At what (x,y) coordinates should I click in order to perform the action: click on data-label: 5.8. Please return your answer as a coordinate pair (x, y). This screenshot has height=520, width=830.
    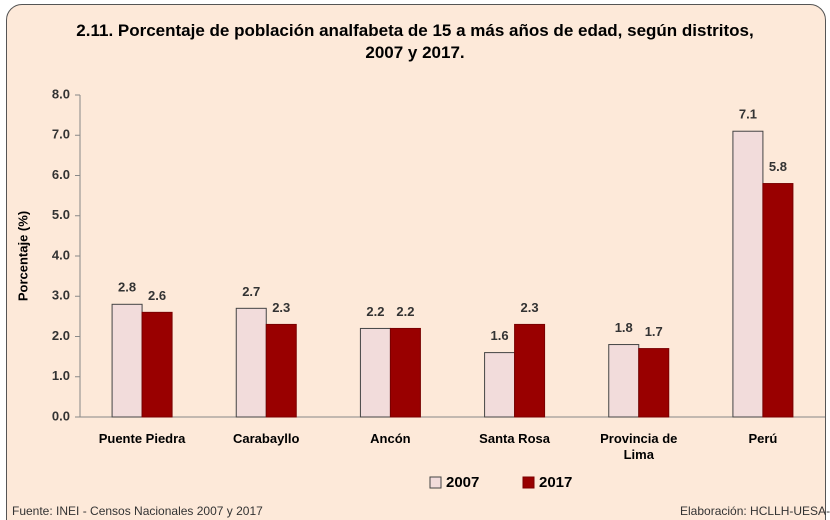
    Looking at the image, I should click on (778, 166).